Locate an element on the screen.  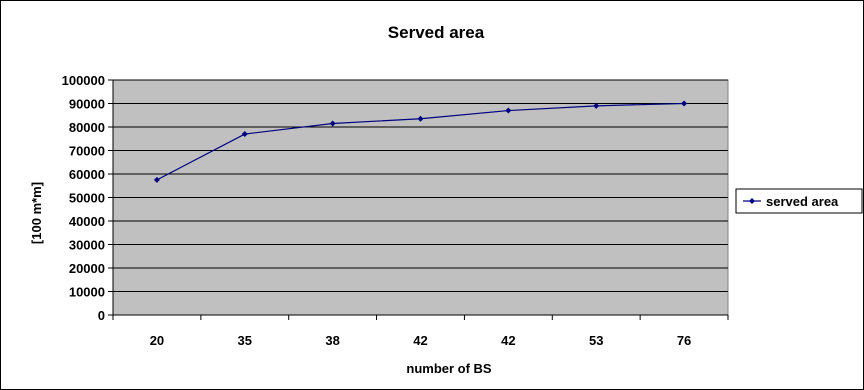
y-tick-label: 100000 is located at coordinates (83, 80).